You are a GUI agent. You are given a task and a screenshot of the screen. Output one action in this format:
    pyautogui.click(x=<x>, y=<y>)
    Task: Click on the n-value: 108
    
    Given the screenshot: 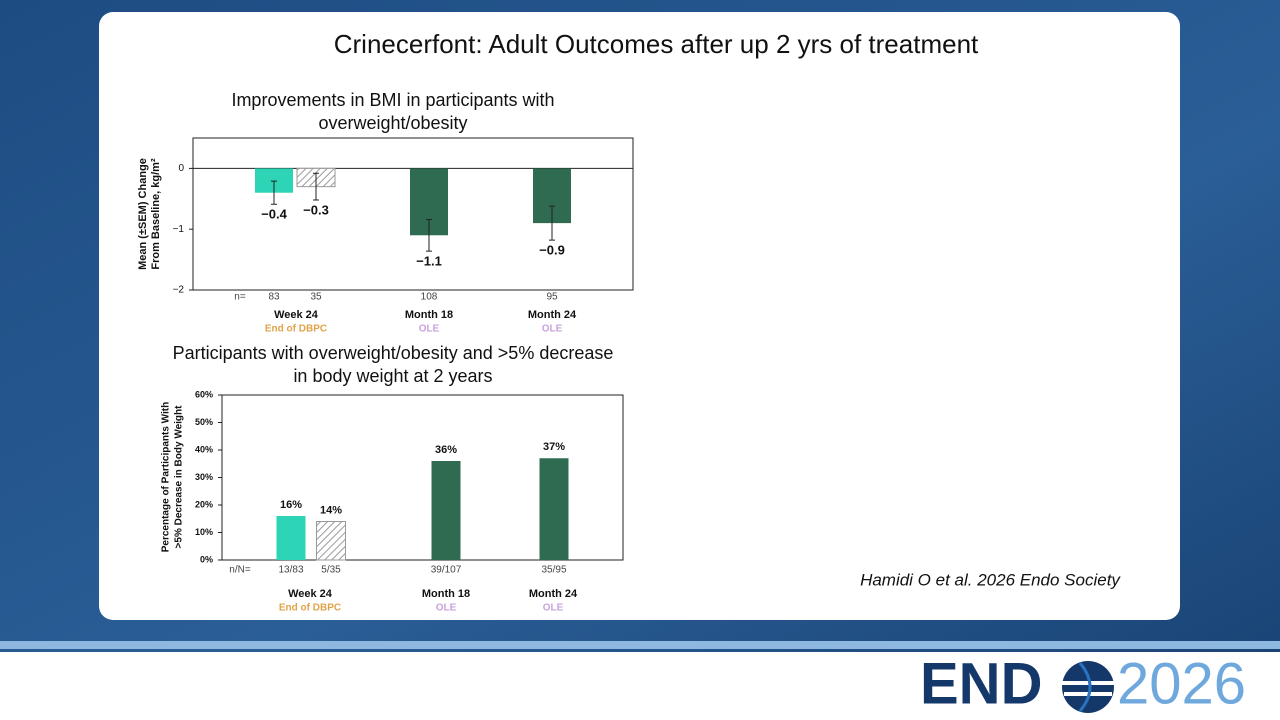 What is the action you would take?
    pyautogui.click(x=429, y=297)
    